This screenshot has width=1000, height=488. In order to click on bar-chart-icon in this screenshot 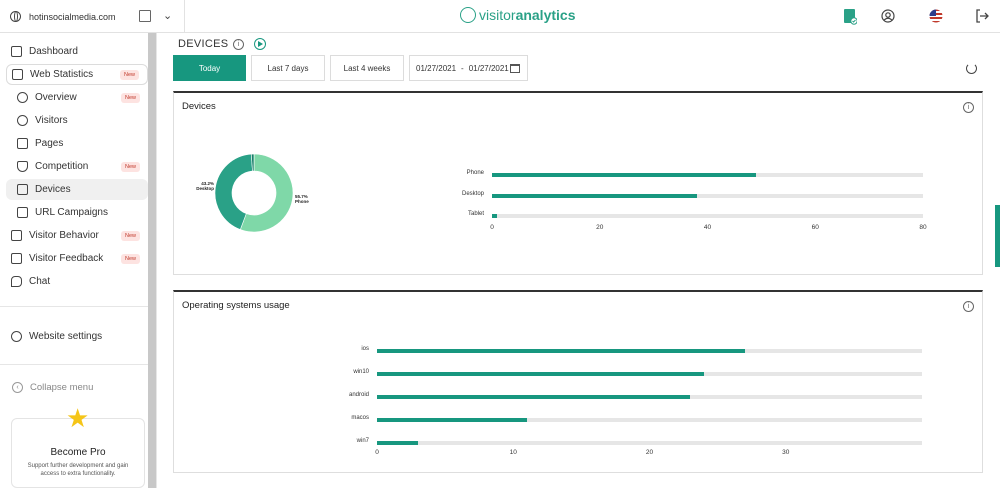, I will do `click(17, 74)`.